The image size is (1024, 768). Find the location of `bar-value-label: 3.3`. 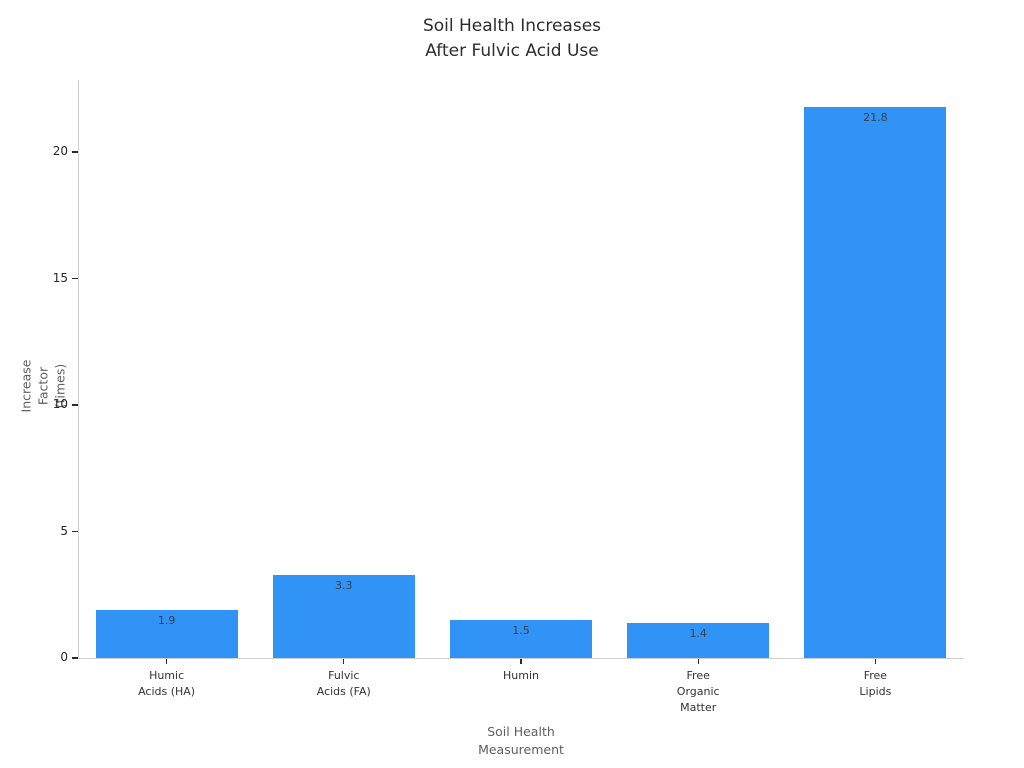

bar-value-label: 3.3 is located at coordinates (344, 585).